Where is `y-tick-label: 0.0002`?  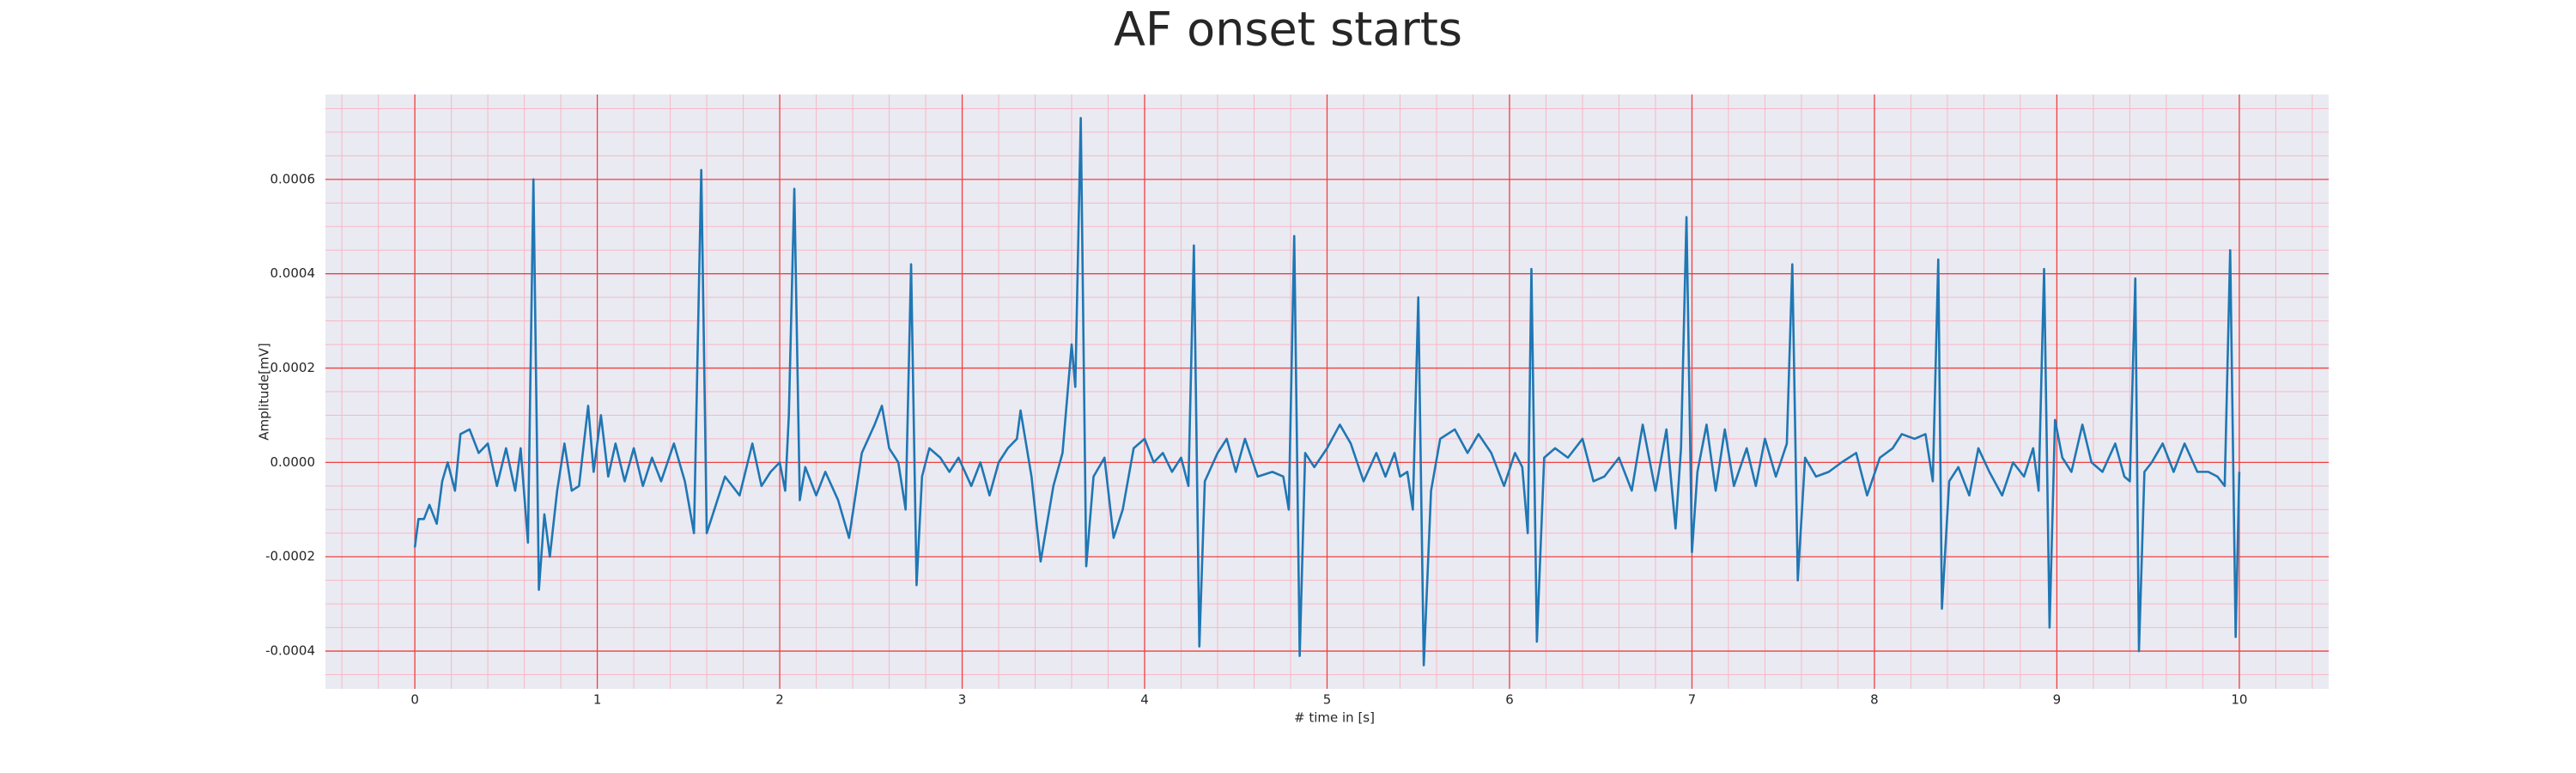 y-tick-label: 0.0002 is located at coordinates (293, 367).